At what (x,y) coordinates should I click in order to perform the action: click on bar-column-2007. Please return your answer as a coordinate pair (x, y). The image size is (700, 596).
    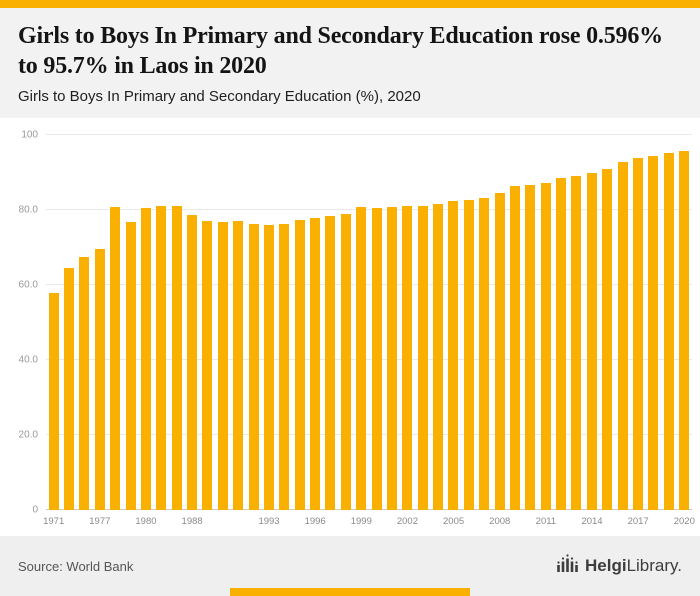
    Looking at the image, I should click on (484, 322).